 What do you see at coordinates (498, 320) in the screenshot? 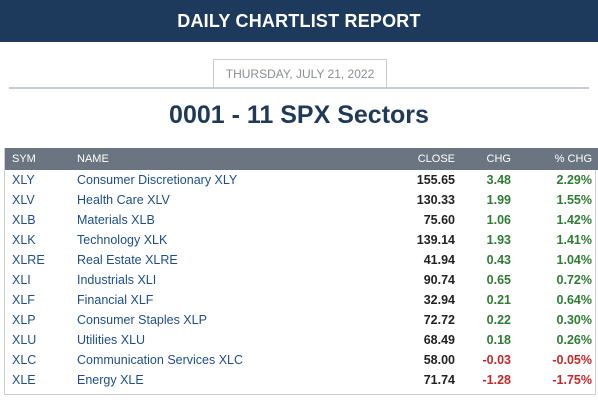
I see `change-value: 0.22` at bounding box center [498, 320].